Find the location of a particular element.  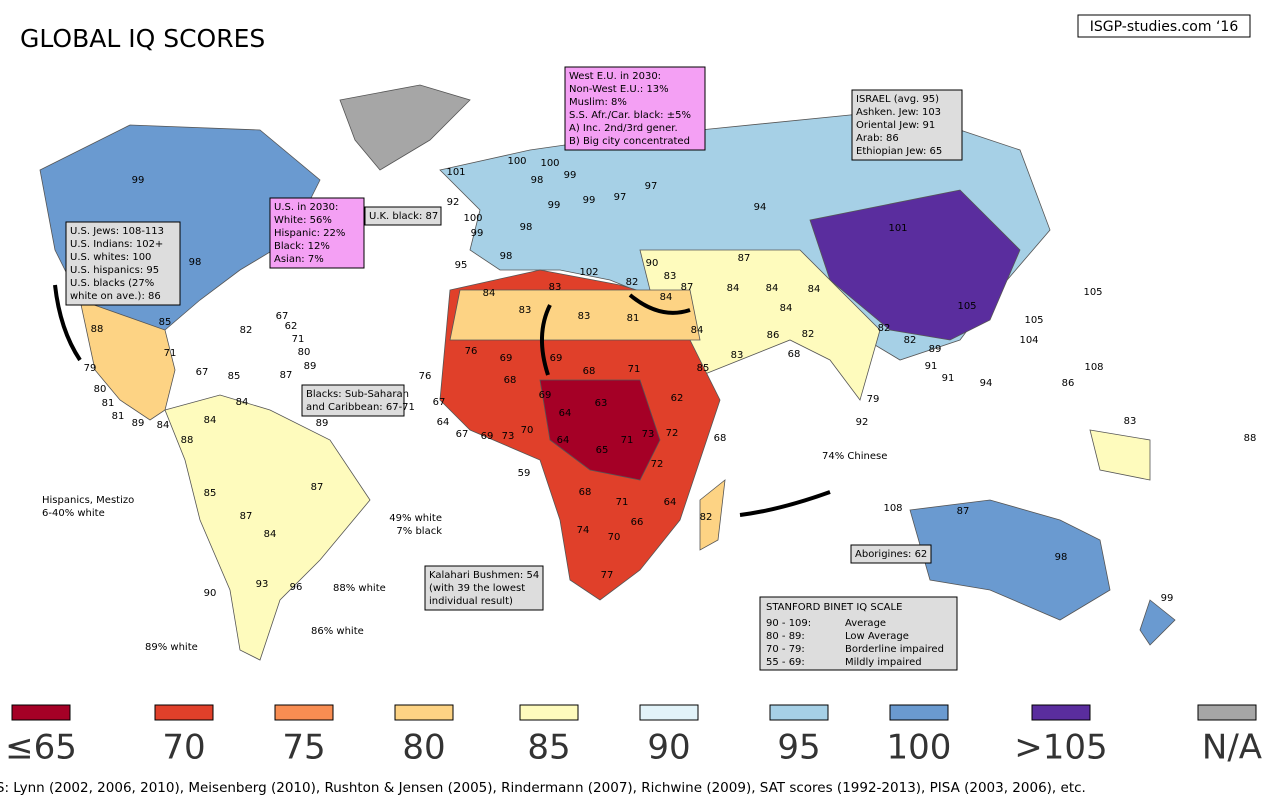

legend-label: 95 is located at coordinates (798, 748).